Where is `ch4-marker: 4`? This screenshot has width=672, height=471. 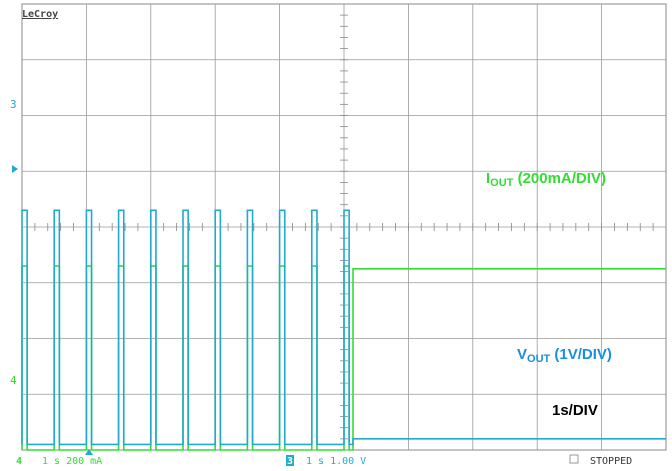
ch4-marker: 4 is located at coordinates (13, 380).